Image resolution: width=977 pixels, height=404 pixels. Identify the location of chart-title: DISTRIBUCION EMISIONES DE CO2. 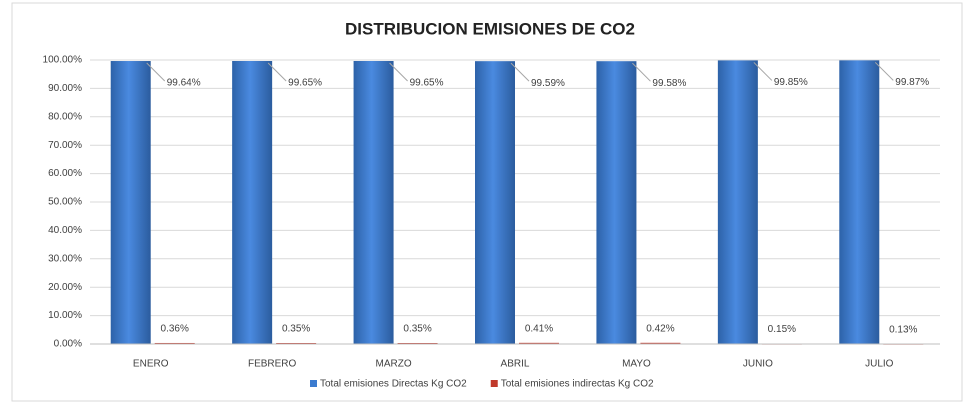
(490, 28).